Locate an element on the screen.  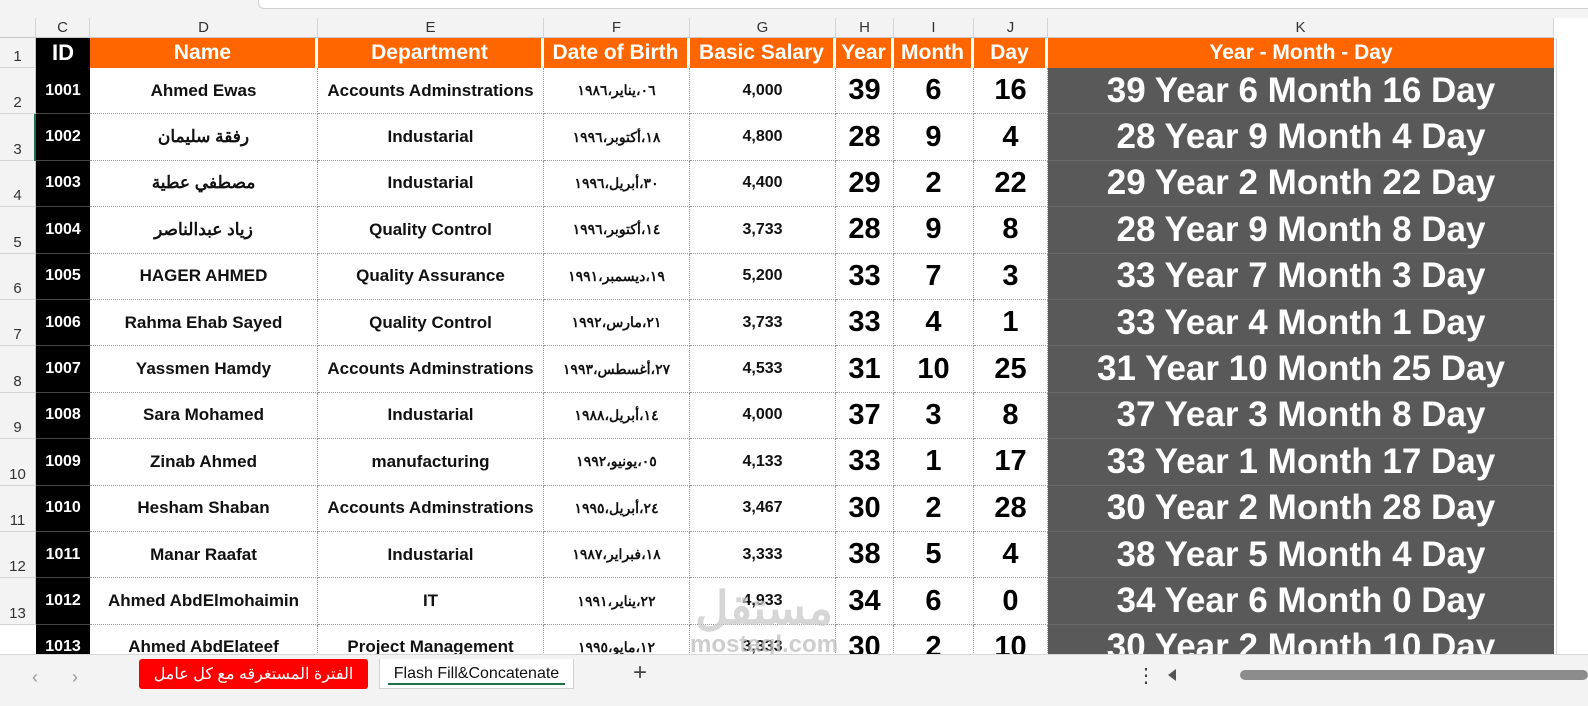
cell-id: 1010 is located at coordinates (63, 508).